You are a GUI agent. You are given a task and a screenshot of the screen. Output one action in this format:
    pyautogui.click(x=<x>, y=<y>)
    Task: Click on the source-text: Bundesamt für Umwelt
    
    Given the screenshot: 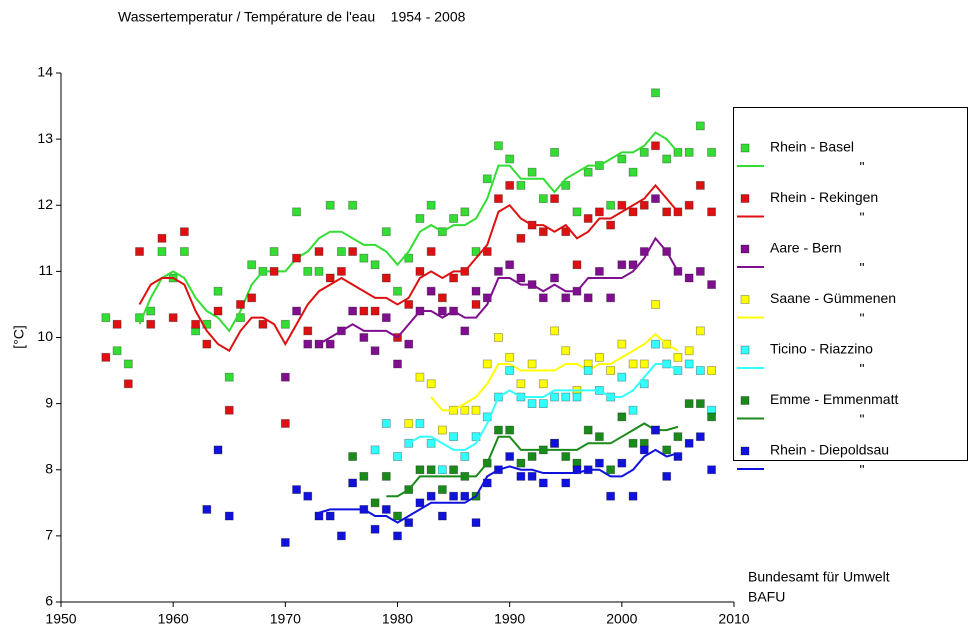 What is the action you would take?
    pyautogui.click(x=819, y=577)
    